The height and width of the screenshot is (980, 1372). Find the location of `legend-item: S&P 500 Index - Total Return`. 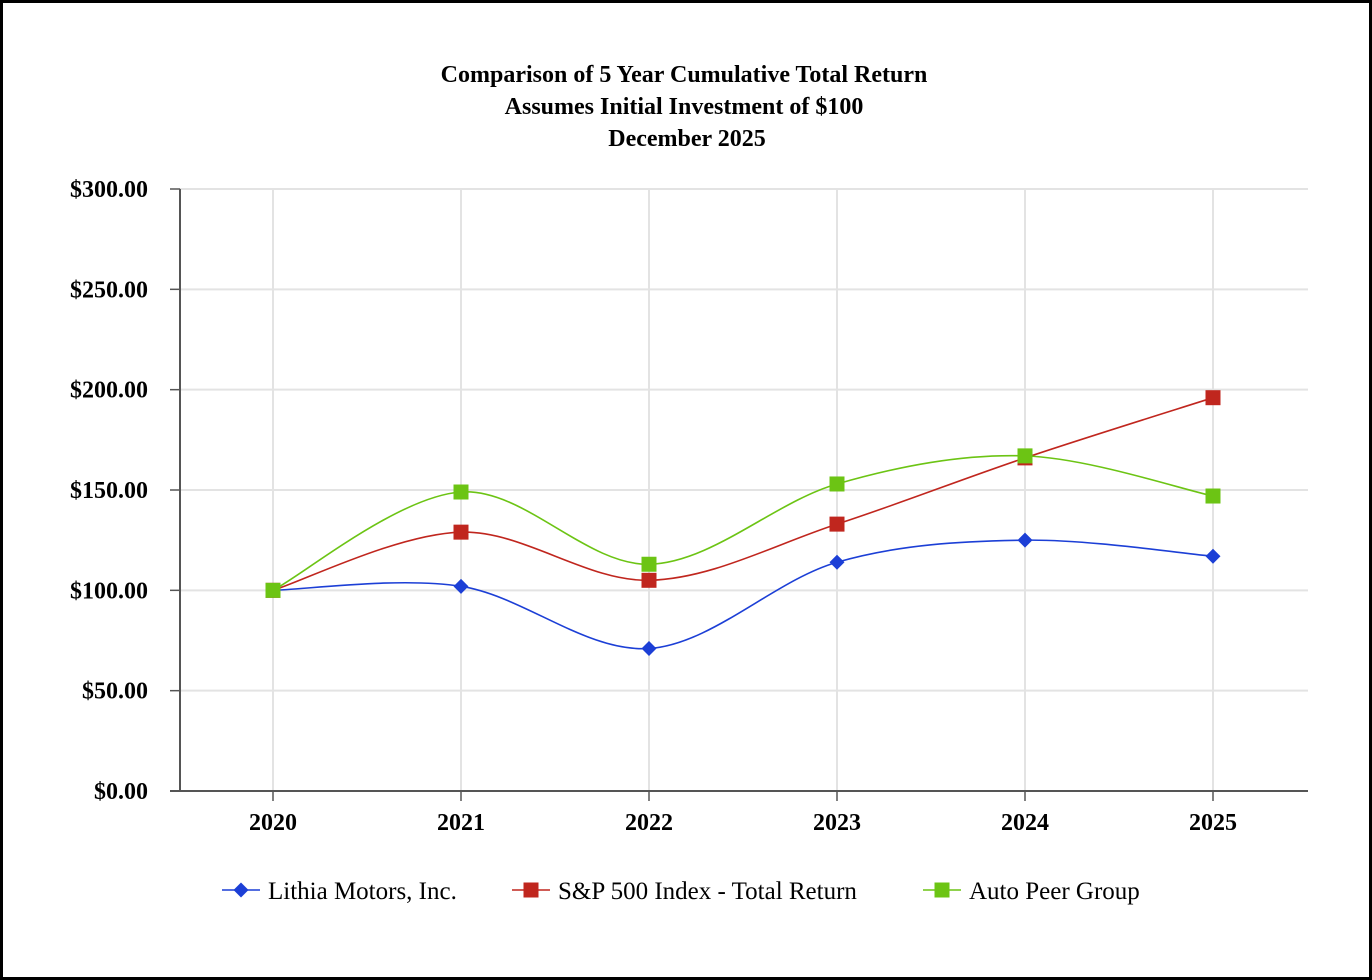

legend-item: S&P 500 Index - Total Return is located at coordinates (684, 891).